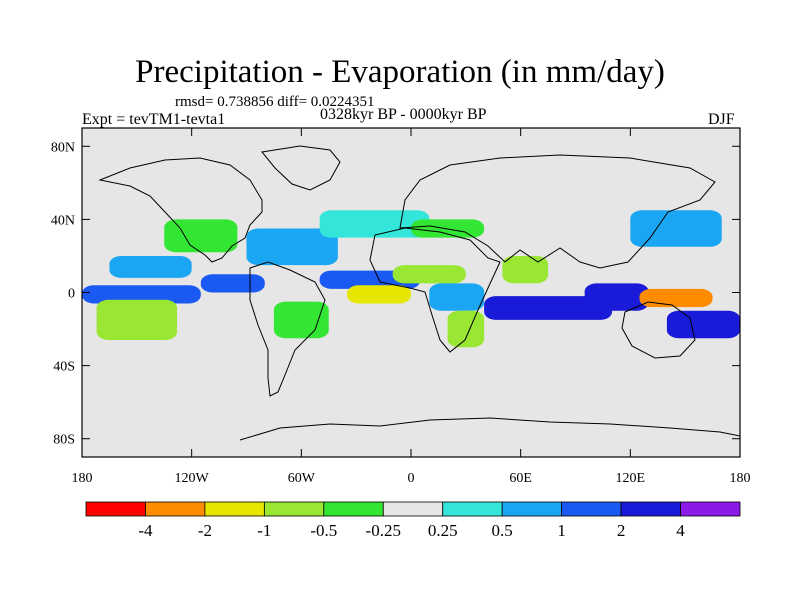 This screenshot has height=600, width=800. I want to click on y-tick-label: 80N, so click(63, 147).